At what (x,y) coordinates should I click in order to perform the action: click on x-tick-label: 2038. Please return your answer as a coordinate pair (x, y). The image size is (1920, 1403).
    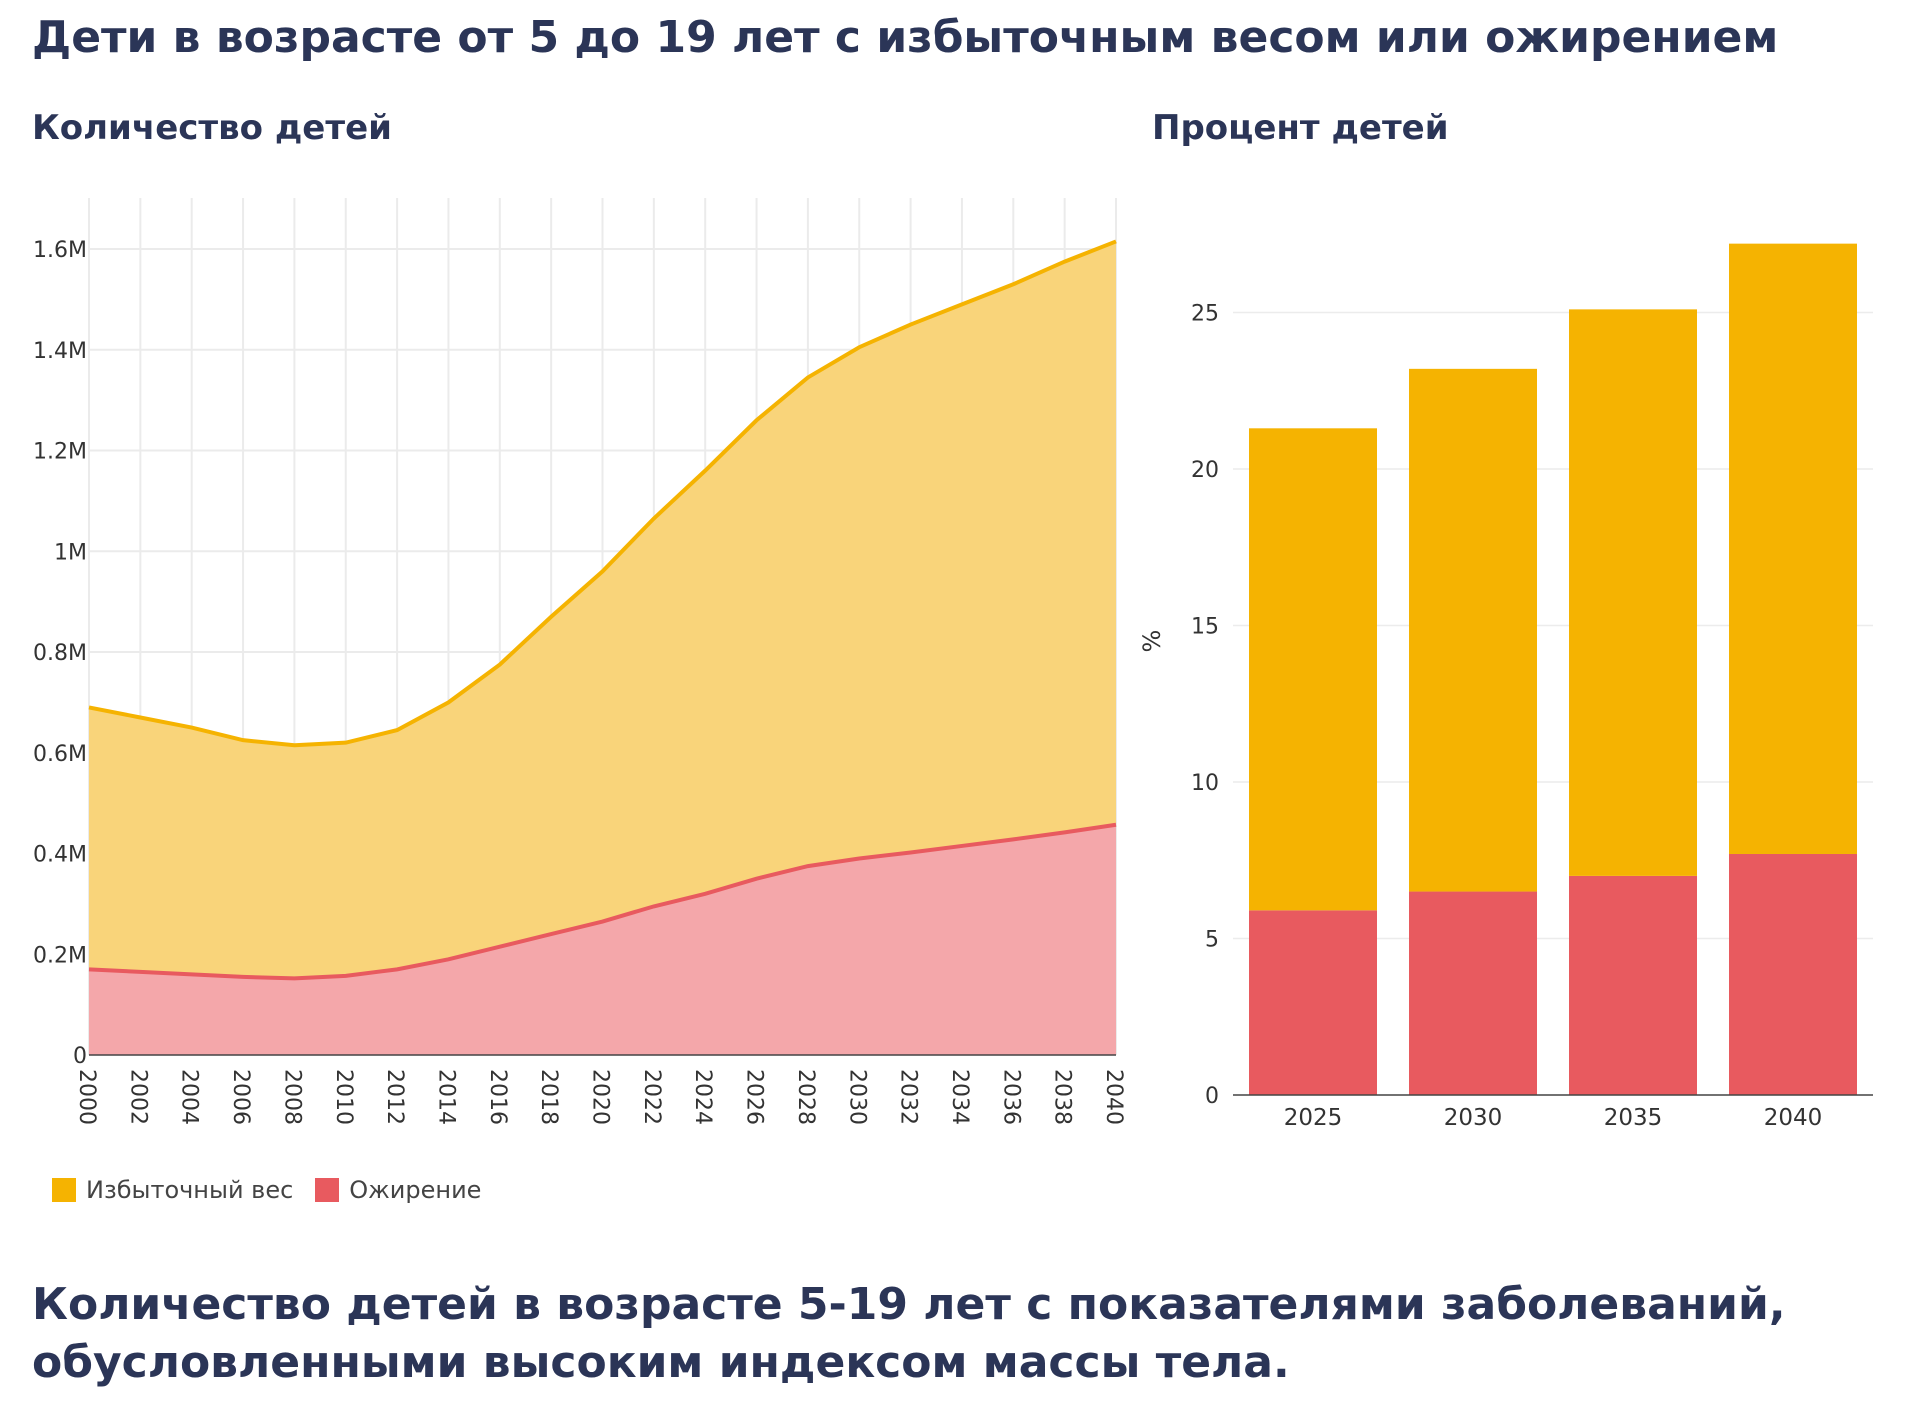
    Looking at the image, I should click on (1062, 1097).